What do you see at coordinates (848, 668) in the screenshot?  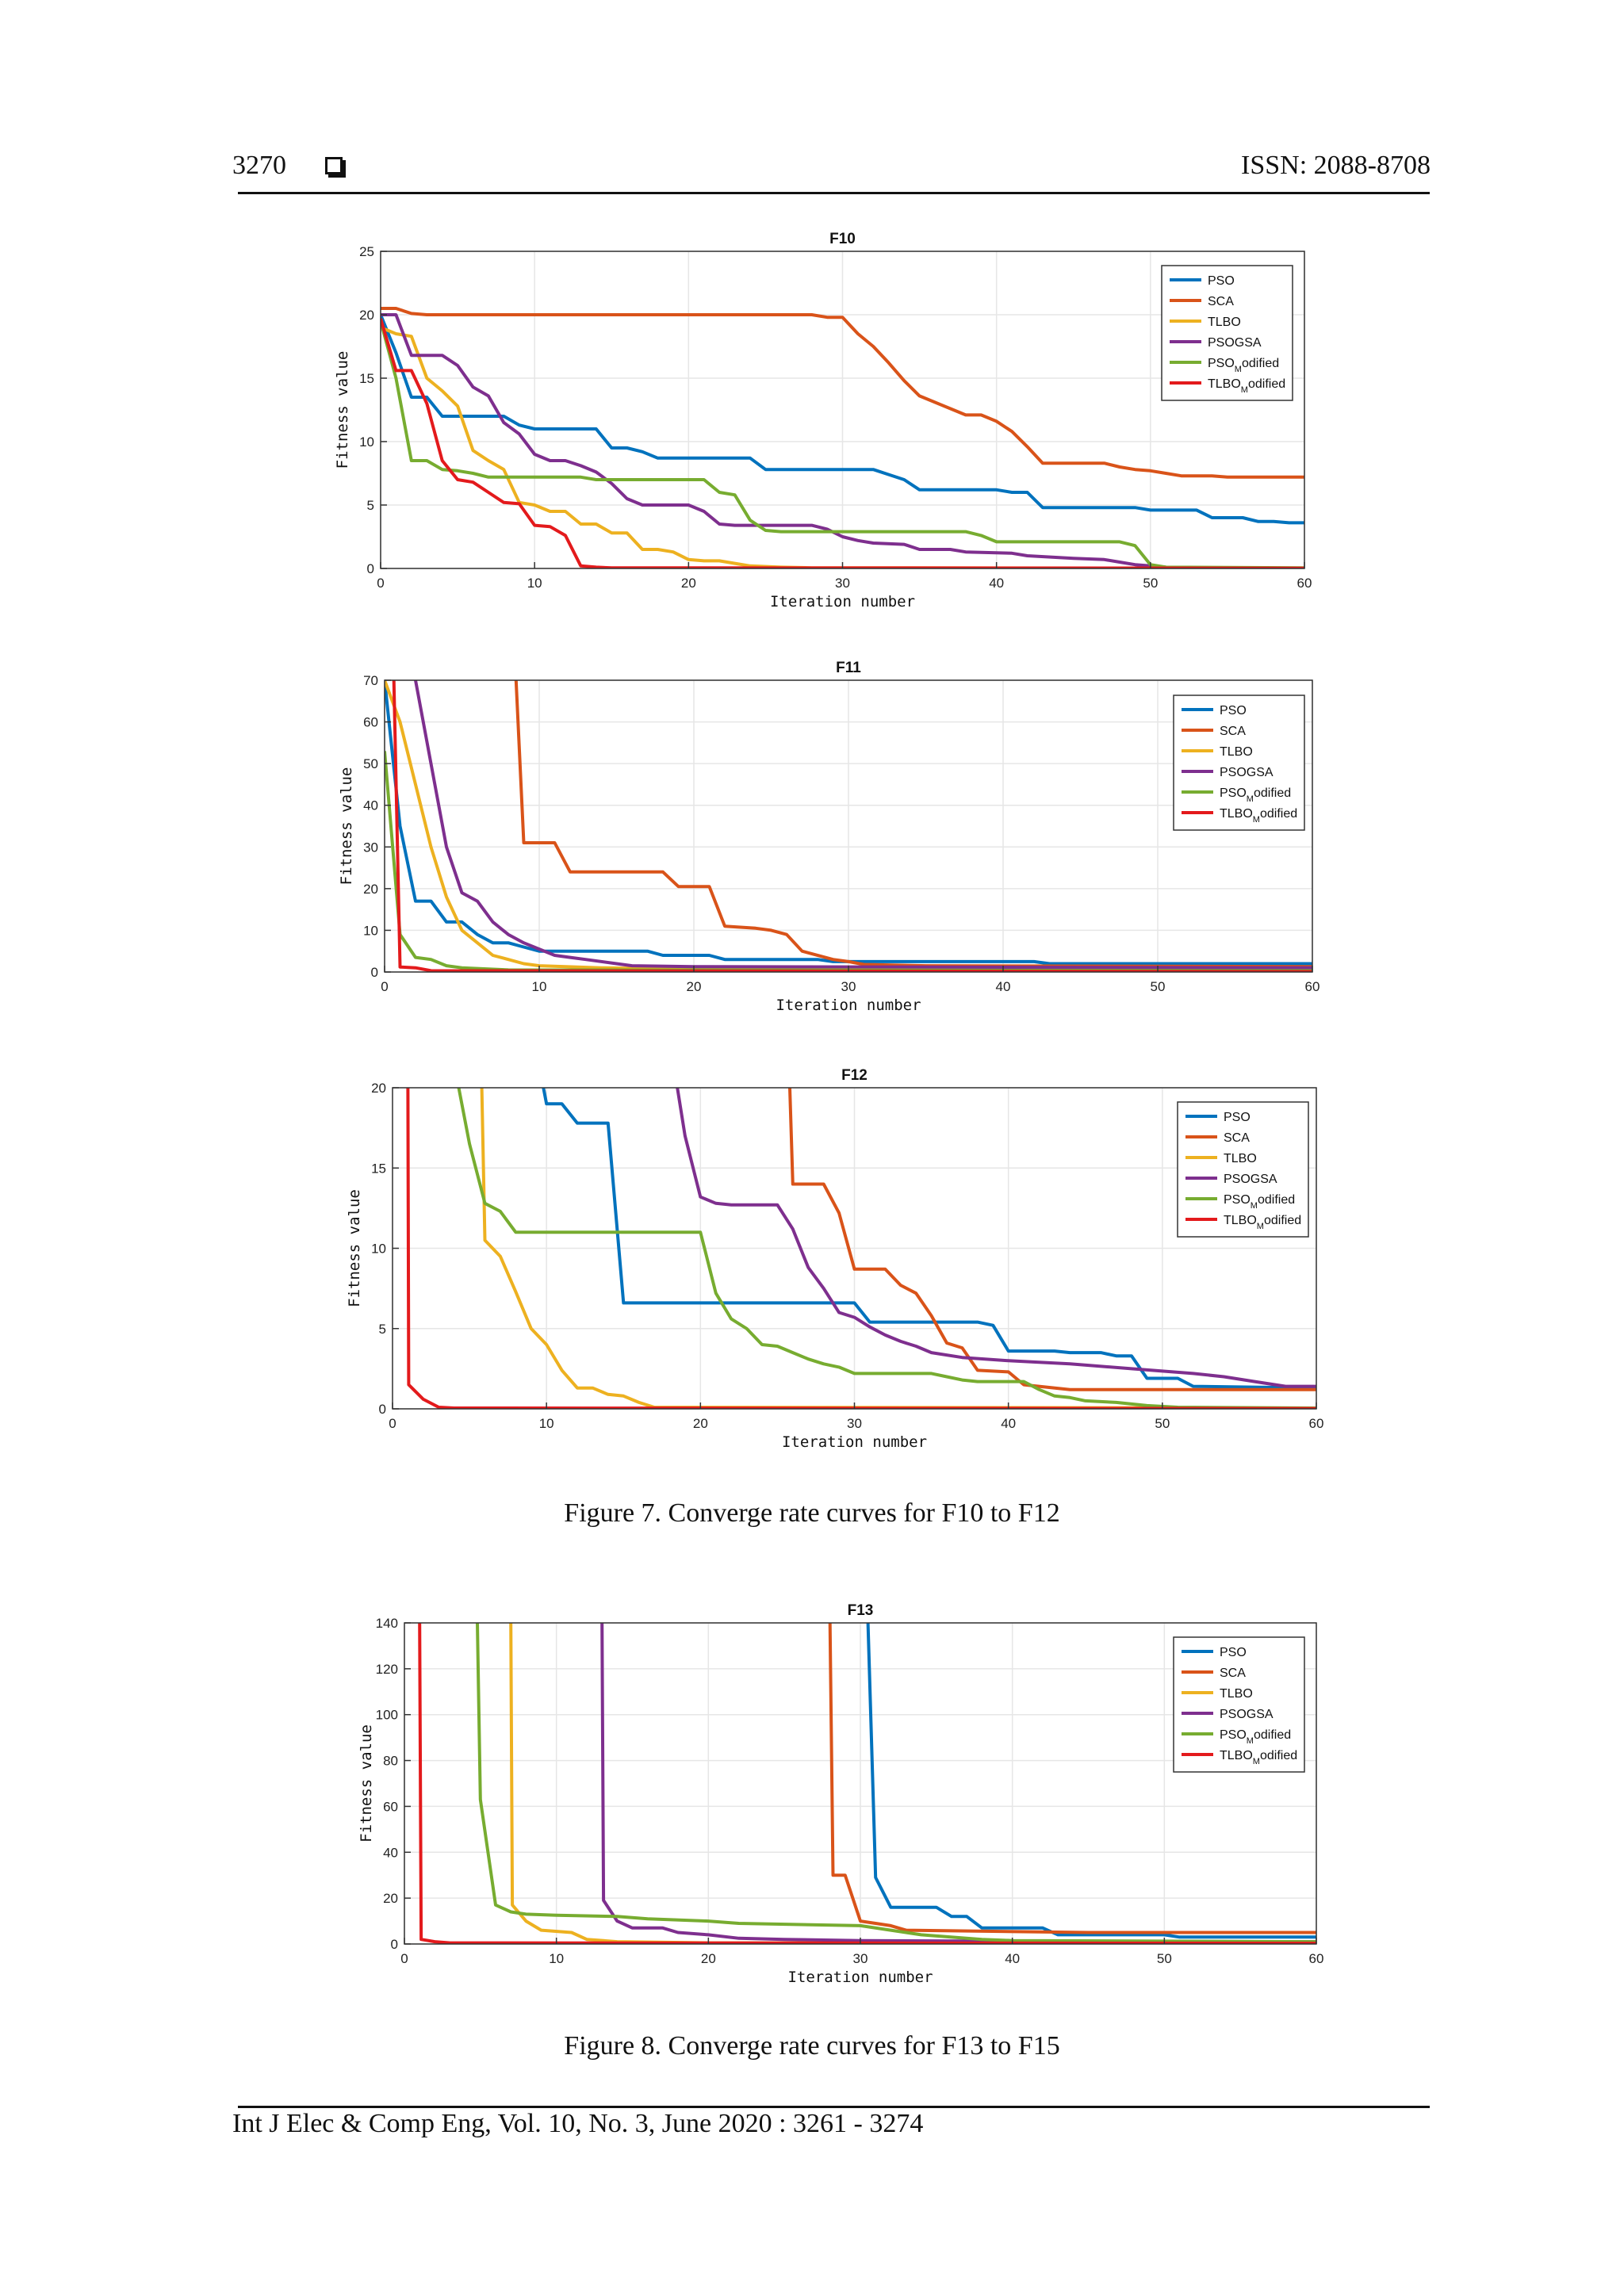 I see `chart-title: F11` at bounding box center [848, 668].